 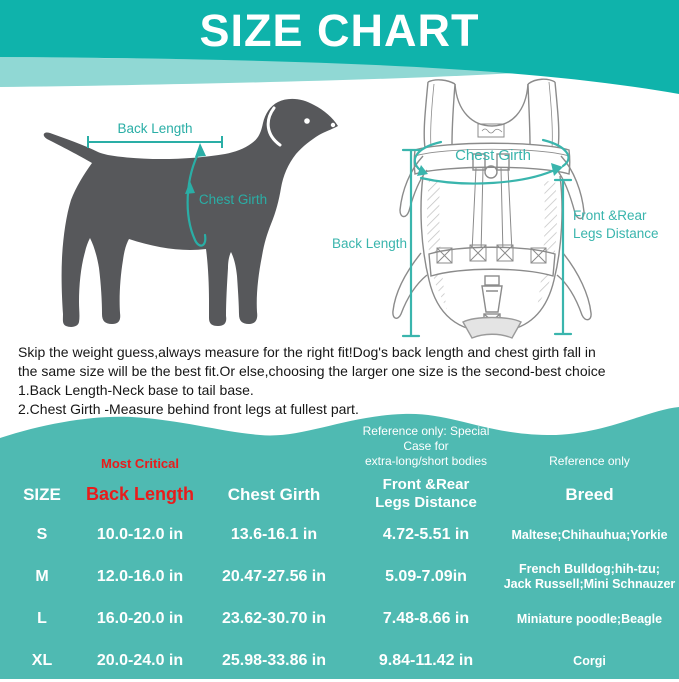 What do you see at coordinates (339, 431) in the screenshot?
I see `wave-divider-graphic` at bounding box center [339, 431].